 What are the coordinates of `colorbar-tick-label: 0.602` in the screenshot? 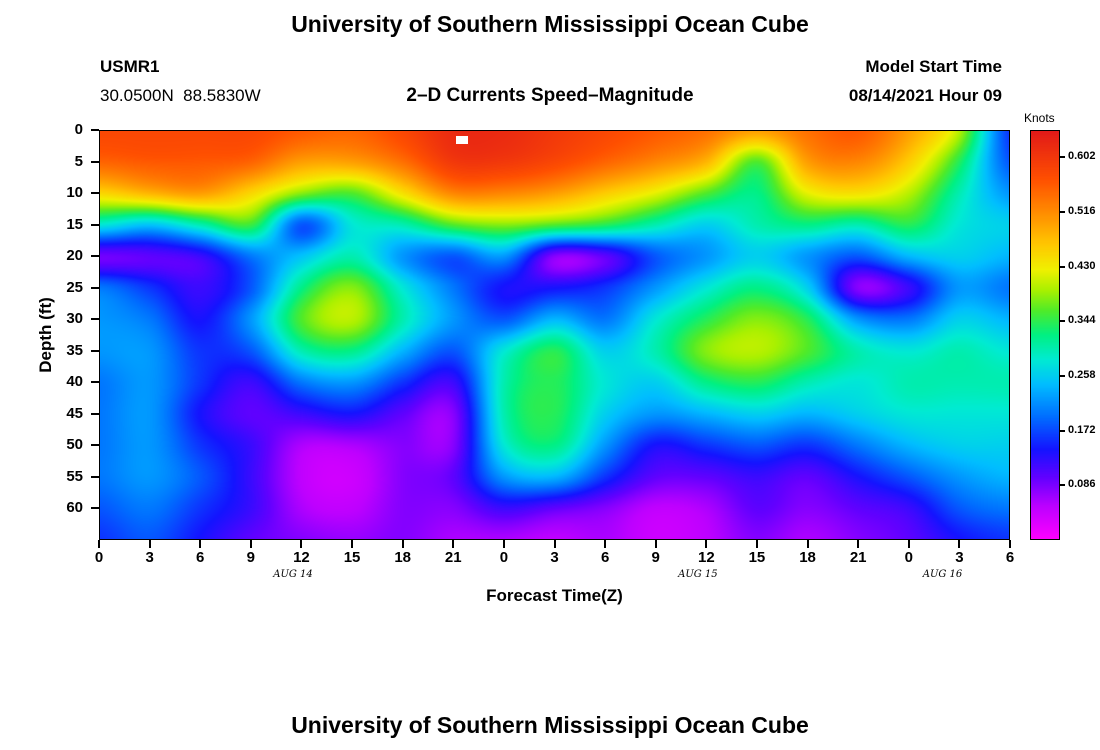 It's located at (1082, 156).